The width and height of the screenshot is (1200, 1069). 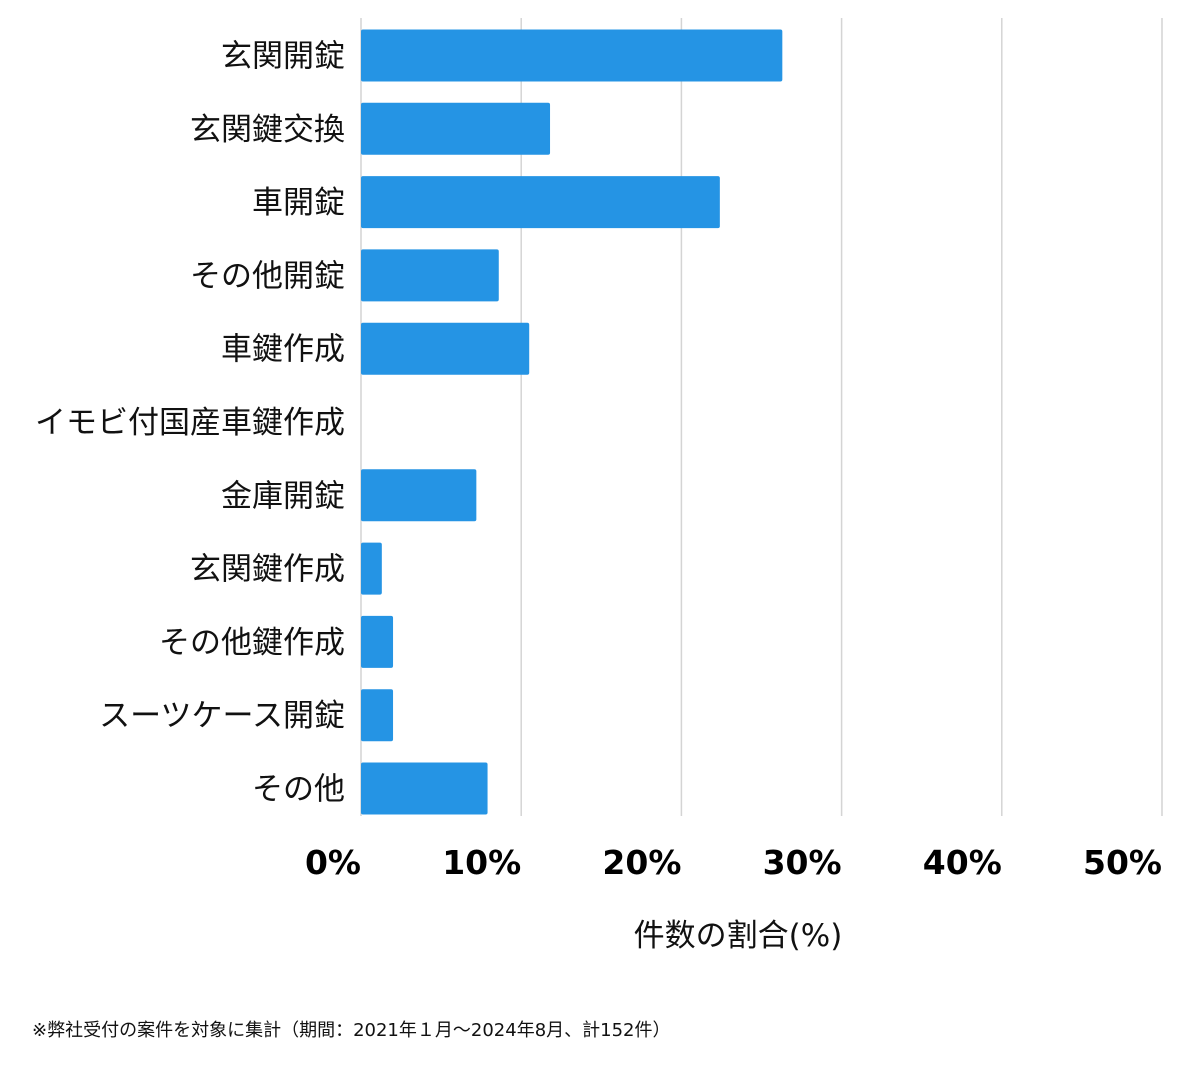 I want to click on x-axis-title: 件数の割合(%), so click(x=738, y=936).